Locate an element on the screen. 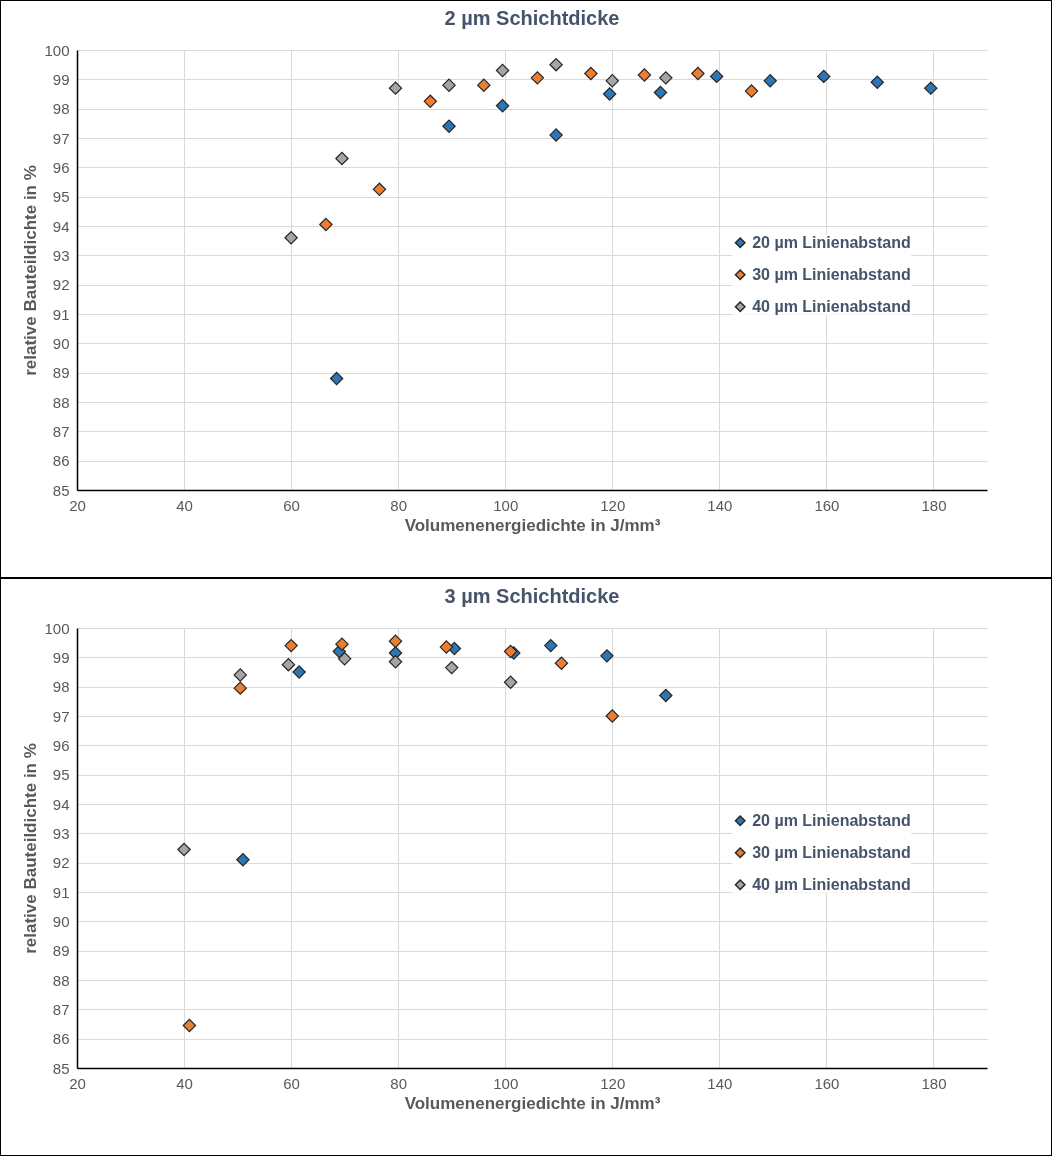 Image resolution: width=1054 pixels, height=1160 pixels. chart-title: 3 µm Schichtdicke is located at coordinates (532, 596).